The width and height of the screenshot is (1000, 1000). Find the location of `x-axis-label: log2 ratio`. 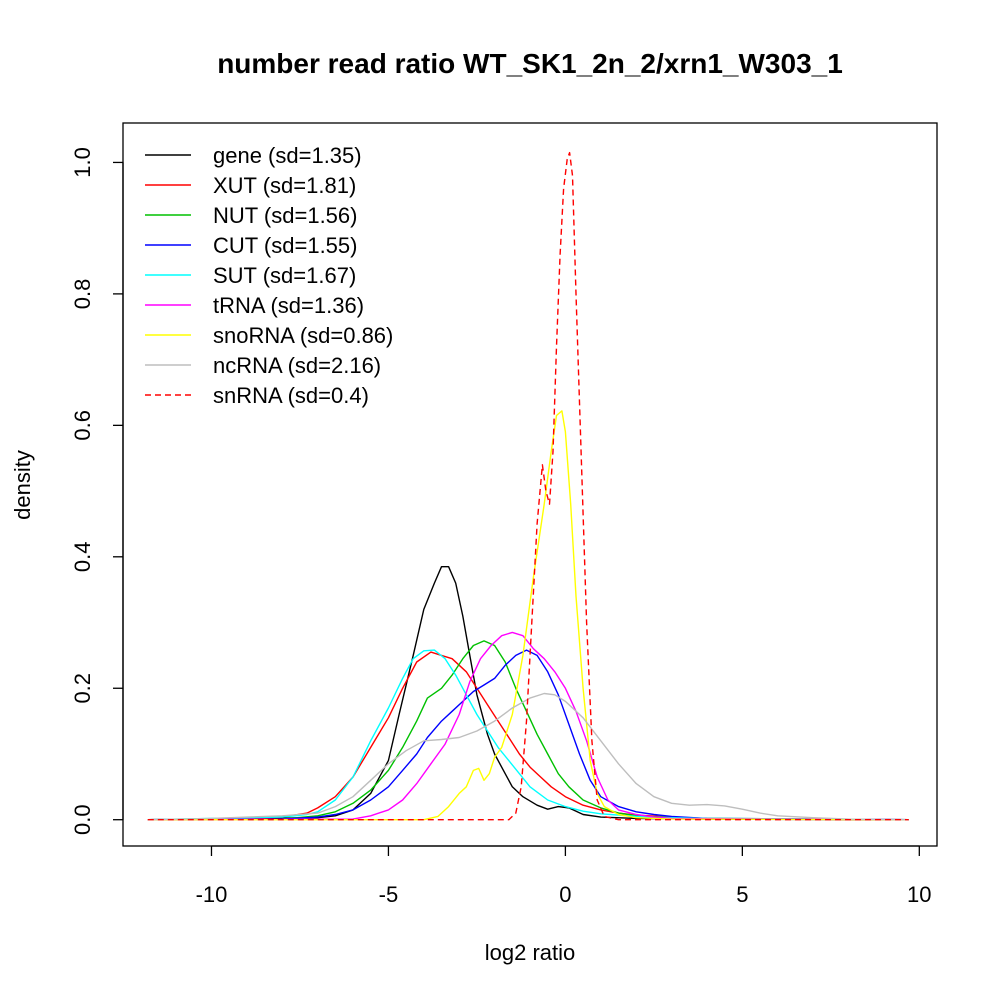

x-axis-label: log2 ratio is located at coordinates (530, 952).